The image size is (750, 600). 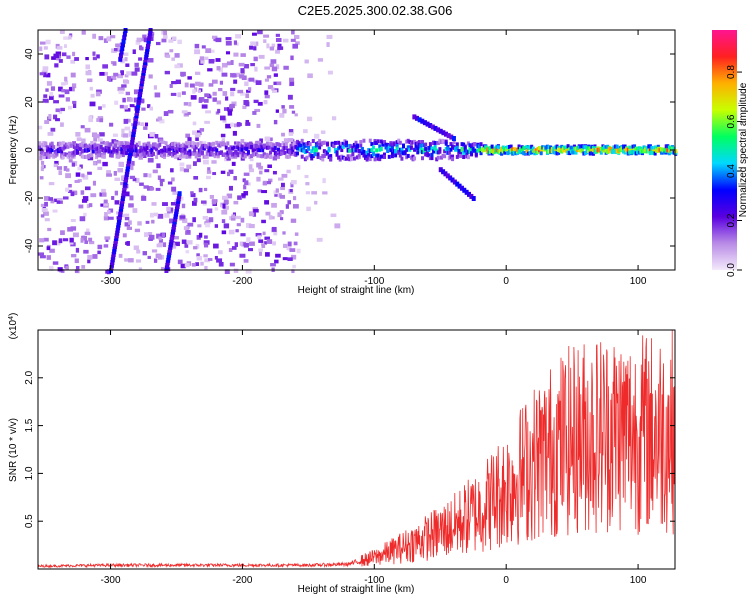 What do you see at coordinates (731, 270) in the screenshot?
I see `colorbar-tick-label: 0.0` at bounding box center [731, 270].